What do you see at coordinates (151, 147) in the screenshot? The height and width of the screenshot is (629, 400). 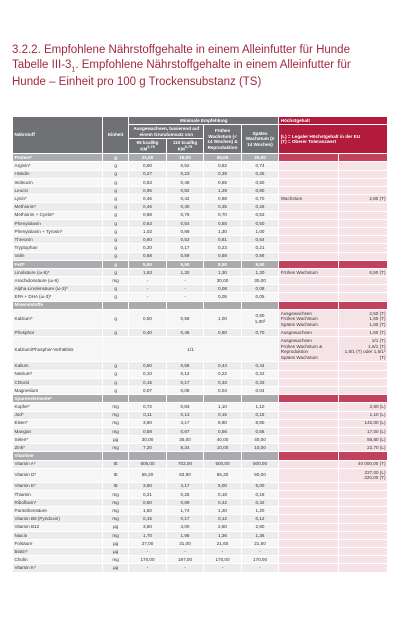 I see `col-sup: 0,75` at bounding box center [151, 147].